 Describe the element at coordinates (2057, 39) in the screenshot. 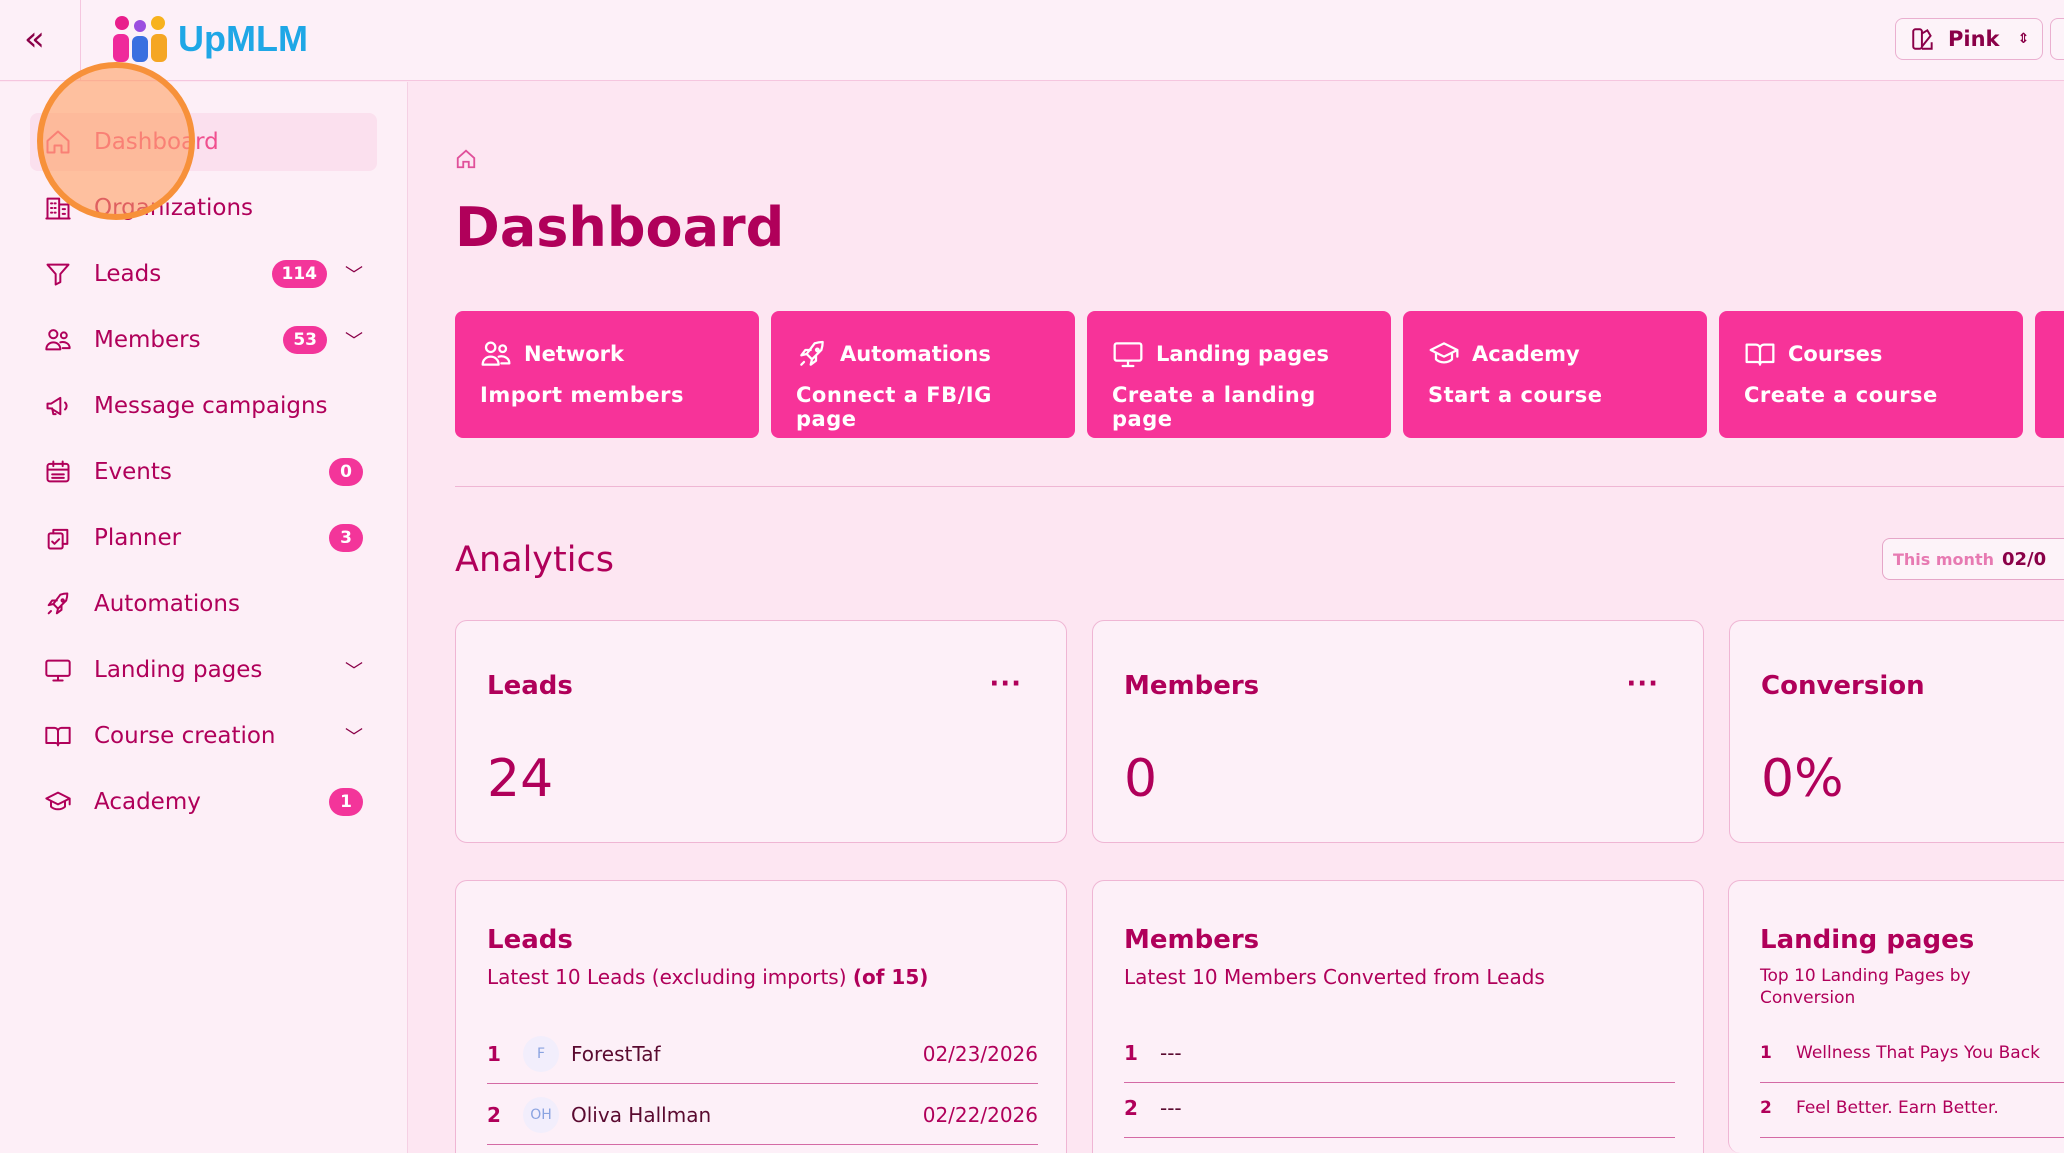

I see `header-extra-button` at that location.